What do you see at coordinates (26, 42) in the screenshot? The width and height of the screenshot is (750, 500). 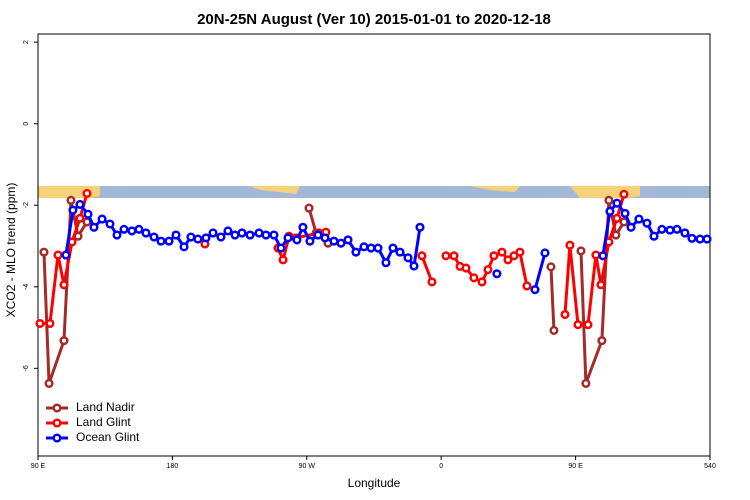 I see `y-tick-label: 2` at bounding box center [26, 42].